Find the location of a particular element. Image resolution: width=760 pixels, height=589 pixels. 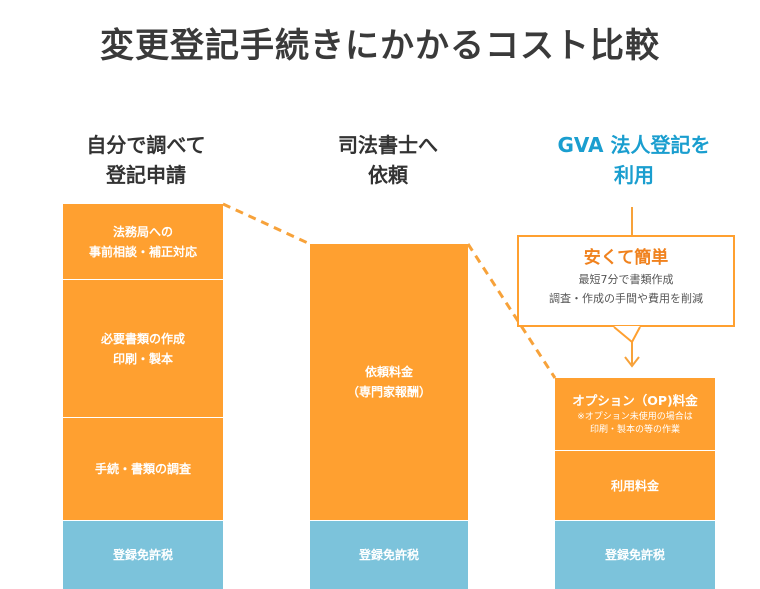

segment-label: （専門家報酬） is located at coordinates (388, 392).